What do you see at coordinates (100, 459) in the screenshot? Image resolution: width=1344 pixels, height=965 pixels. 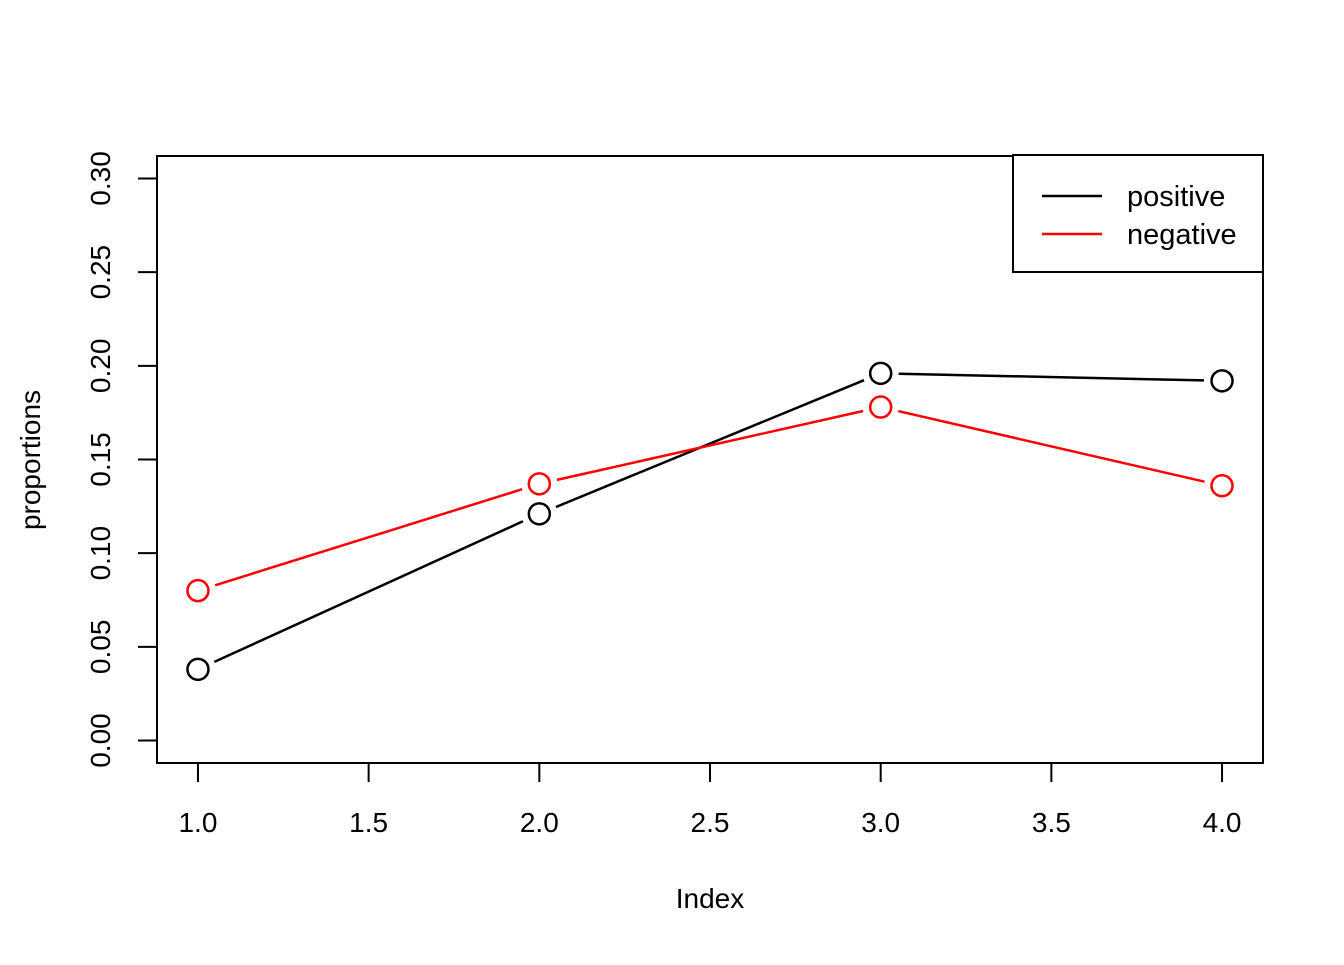 I see `y-tick-label: 0.15` at bounding box center [100, 459].